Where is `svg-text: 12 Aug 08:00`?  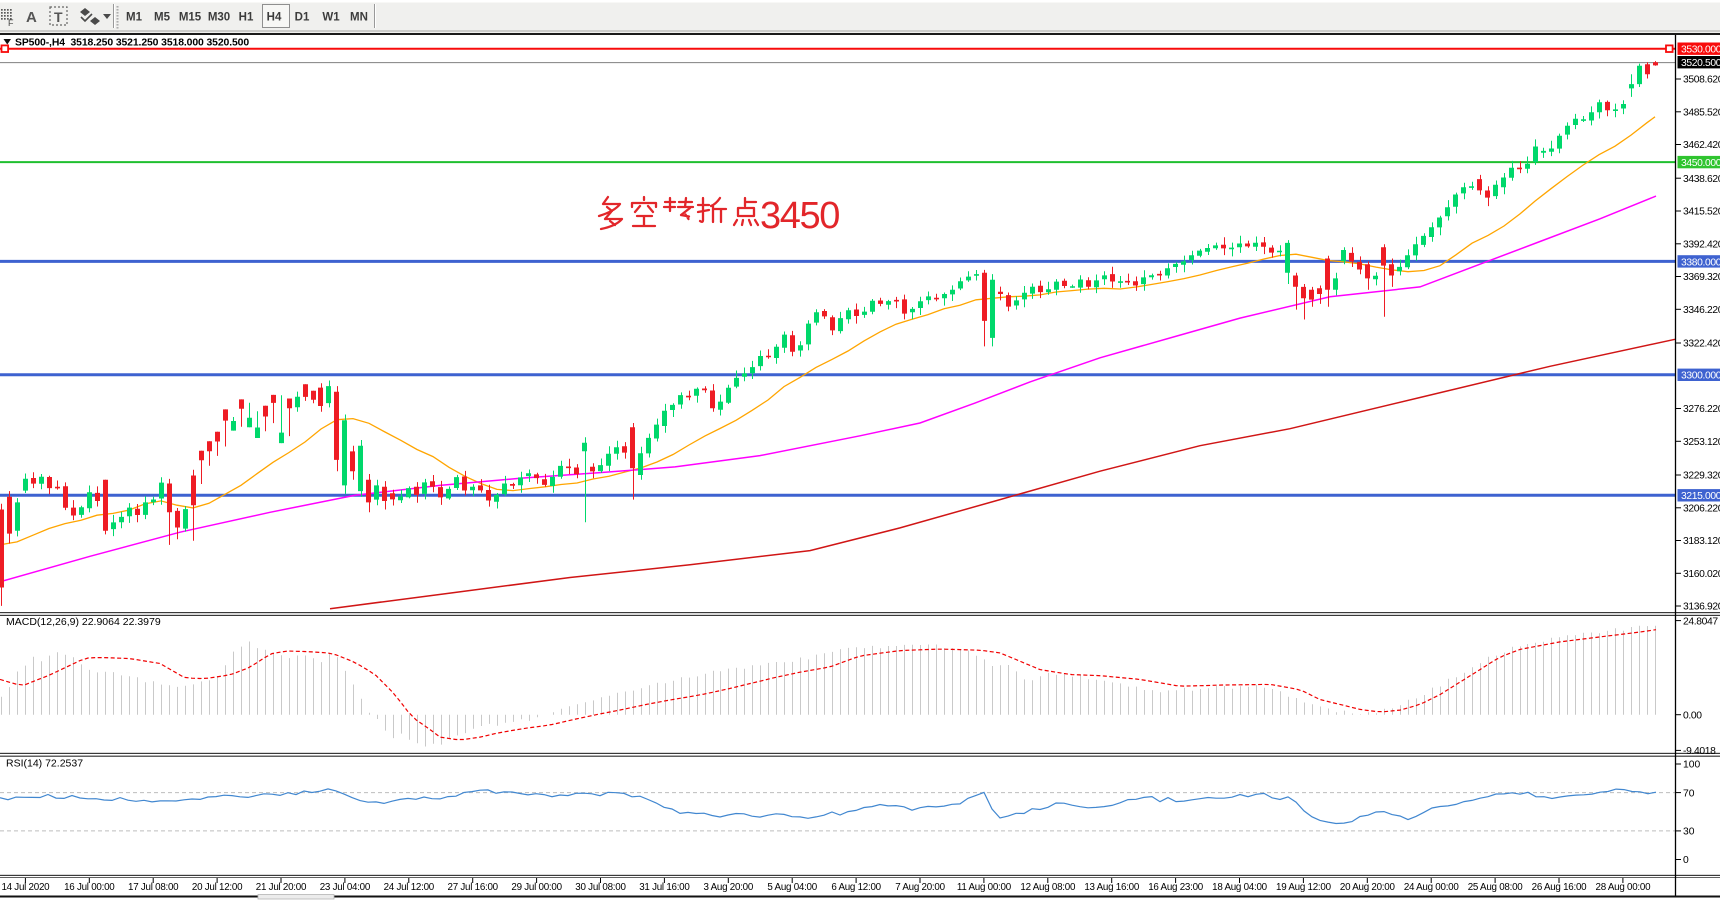 svg-text: 12 Aug 08:00 is located at coordinates (1048, 887).